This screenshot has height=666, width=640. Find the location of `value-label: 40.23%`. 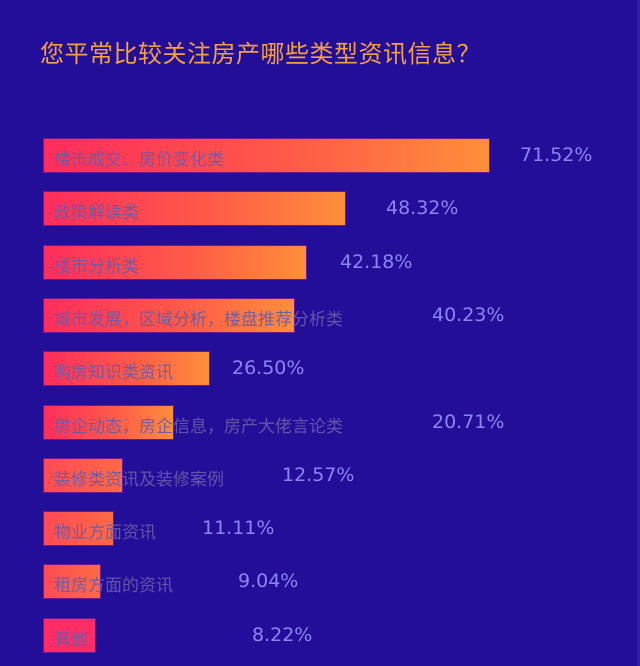

value-label: 40.23% is located at coordinates (468, 314).